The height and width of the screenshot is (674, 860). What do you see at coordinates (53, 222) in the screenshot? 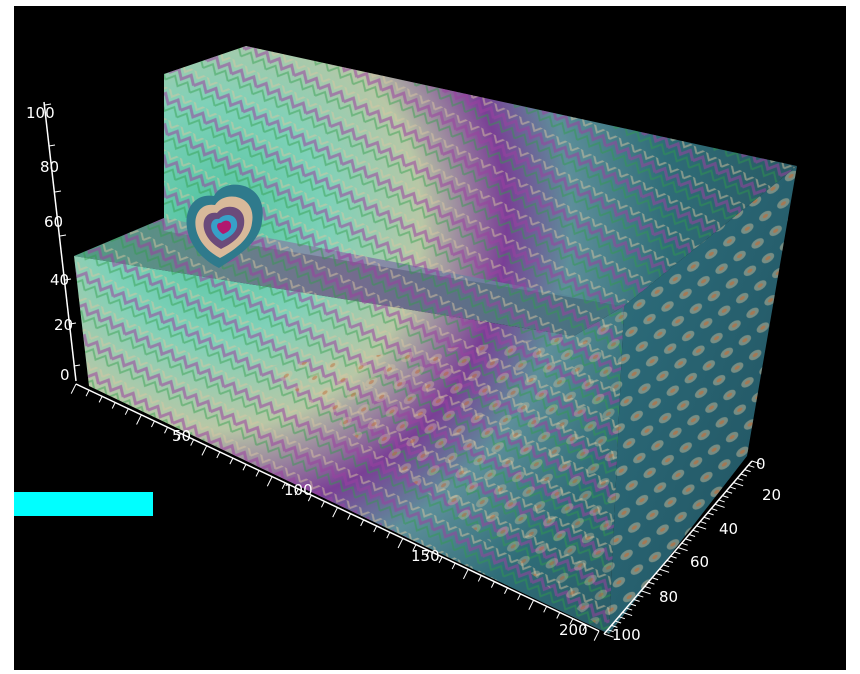
I see `z-tick-label: 60` at bounding box center [53, 222].